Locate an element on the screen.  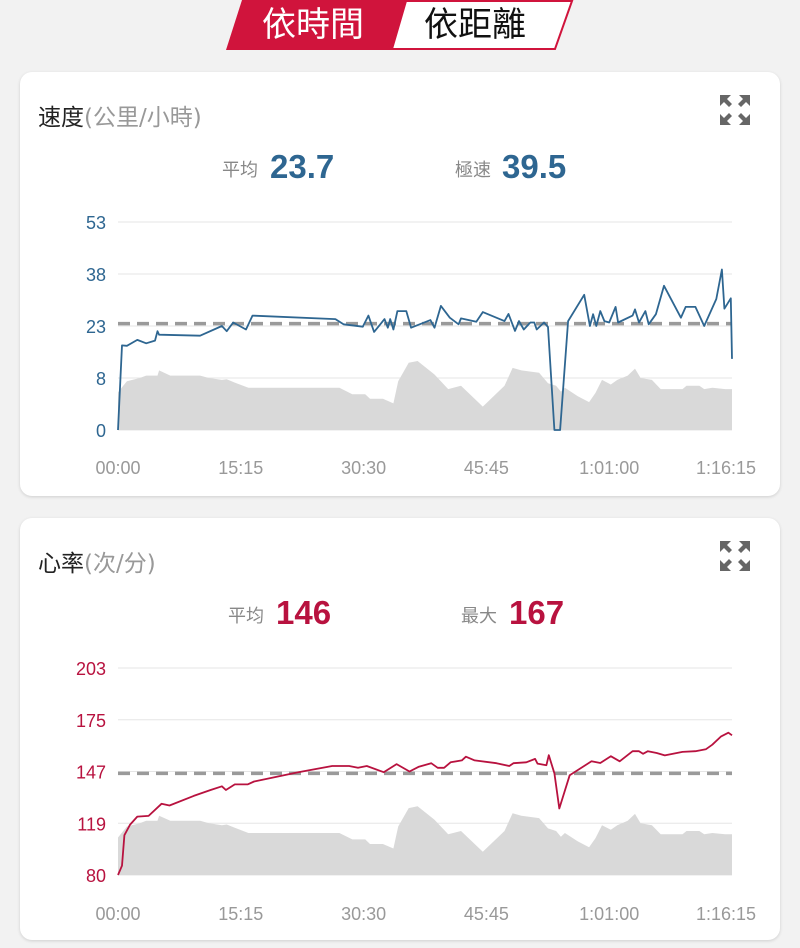
y-tick-label: 0 is located at coordinates (101, 431).